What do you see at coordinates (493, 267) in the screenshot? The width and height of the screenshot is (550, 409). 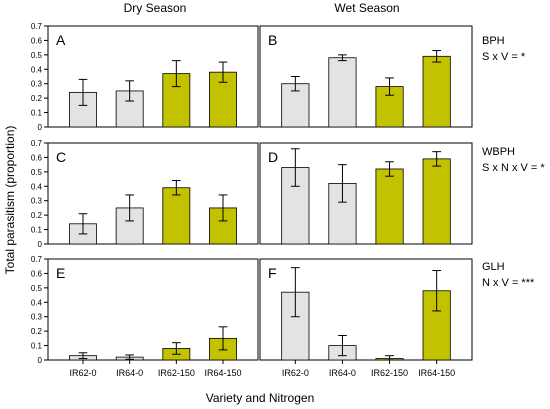 I see `row-pest-label-glh: GLH` at bounding box center [493, 267].